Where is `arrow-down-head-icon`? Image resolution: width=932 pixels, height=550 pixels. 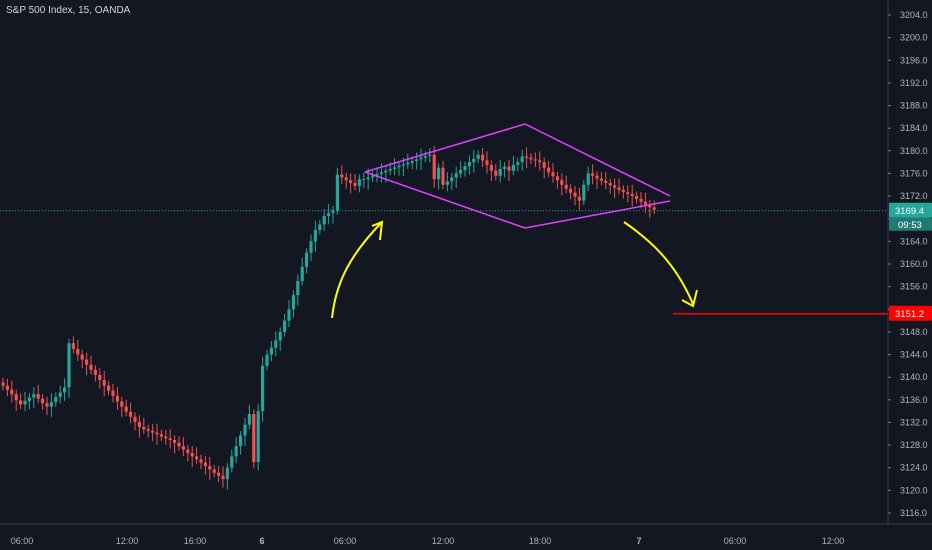 arrow-down-head-icon is located at coordinates (689, 298).